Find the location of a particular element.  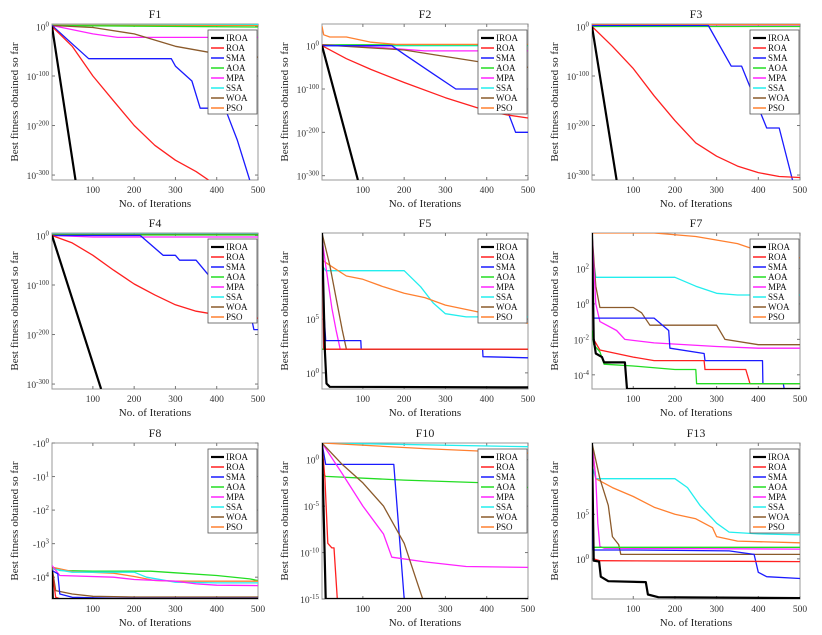

y-tick-label: 10⁻¹⁰ is located at coordinates (309, 553).